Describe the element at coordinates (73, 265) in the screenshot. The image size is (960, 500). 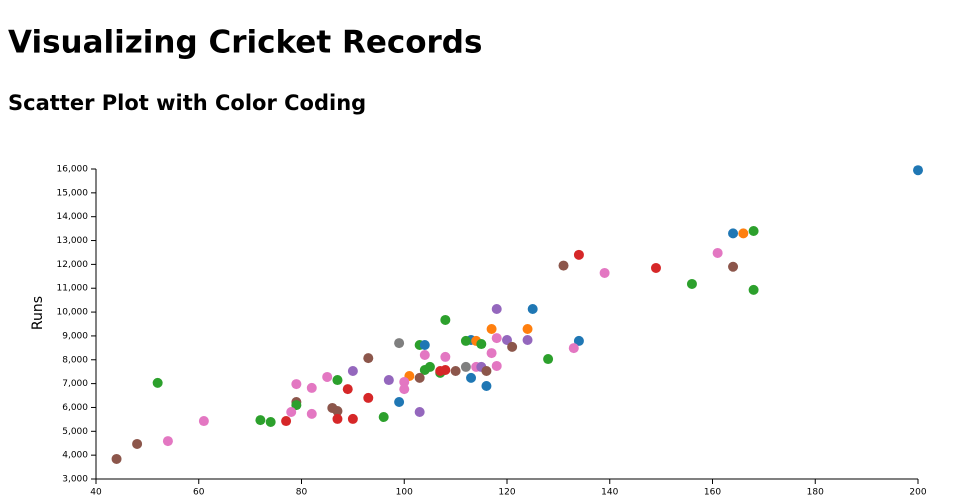
I see `y-tick-label: 12,000` at that location.